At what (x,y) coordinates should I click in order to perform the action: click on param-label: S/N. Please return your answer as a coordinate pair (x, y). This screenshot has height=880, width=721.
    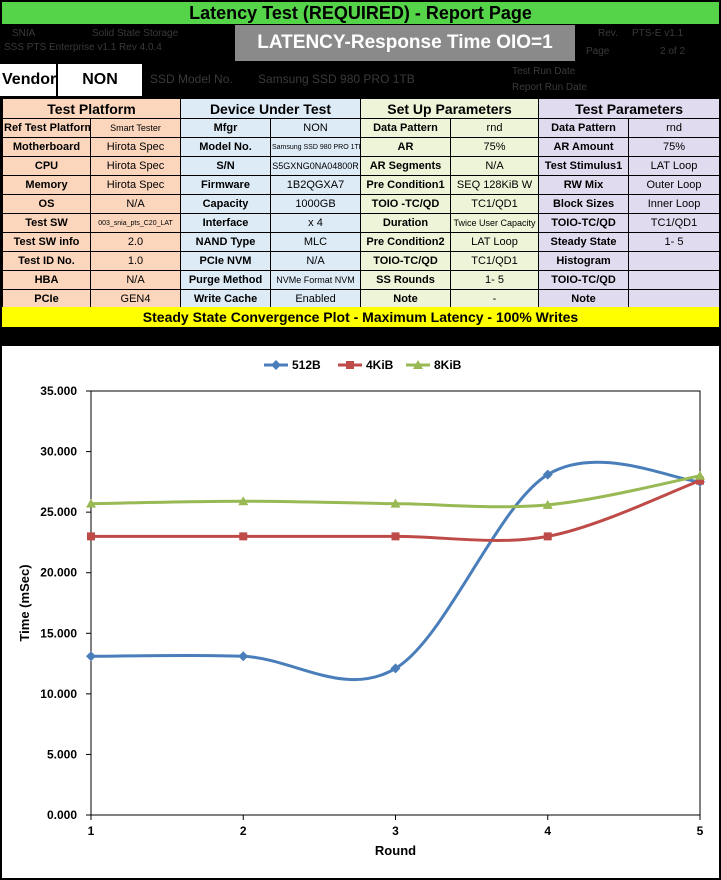
    Looking at the image, I should click on (225, 166).